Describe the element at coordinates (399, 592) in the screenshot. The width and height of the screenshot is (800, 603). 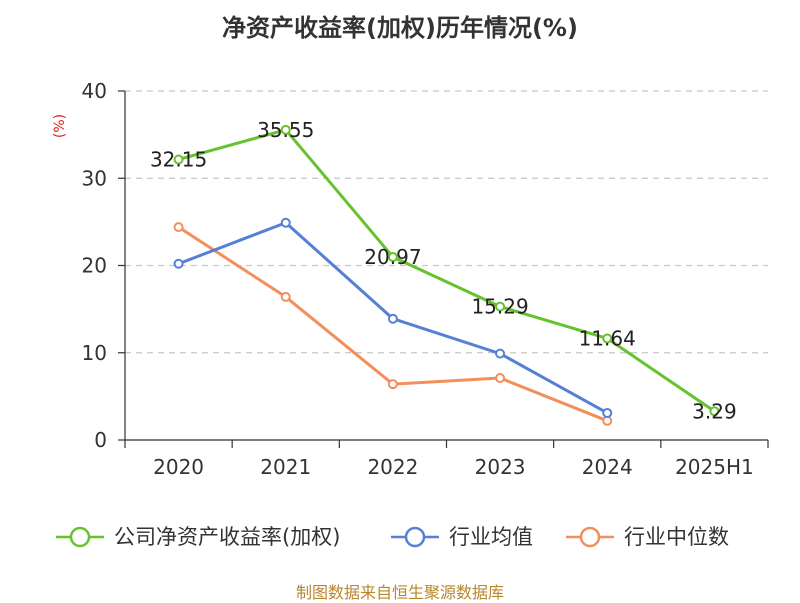
I see `source-note: 制图数据来自恒生聚源数据库` at that location.